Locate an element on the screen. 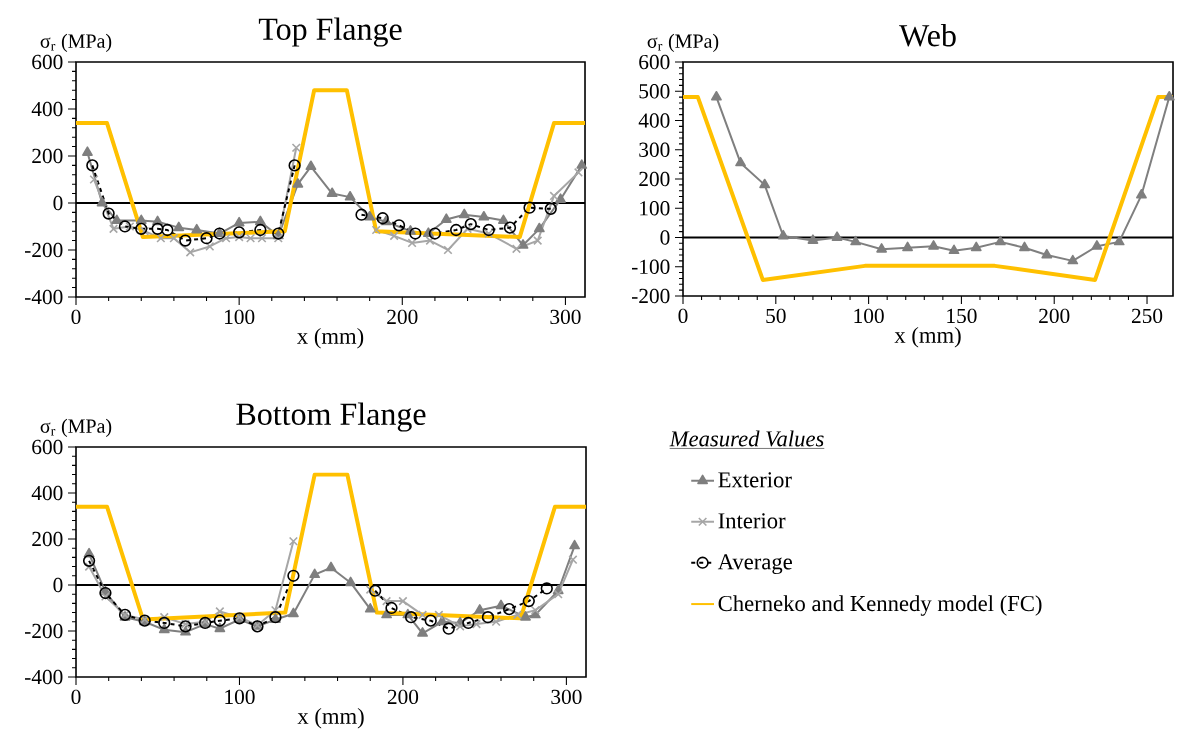 The height and width of the screenshot is (730, 1192). y-tick-label: -100 is located at coordinates (650, 266).